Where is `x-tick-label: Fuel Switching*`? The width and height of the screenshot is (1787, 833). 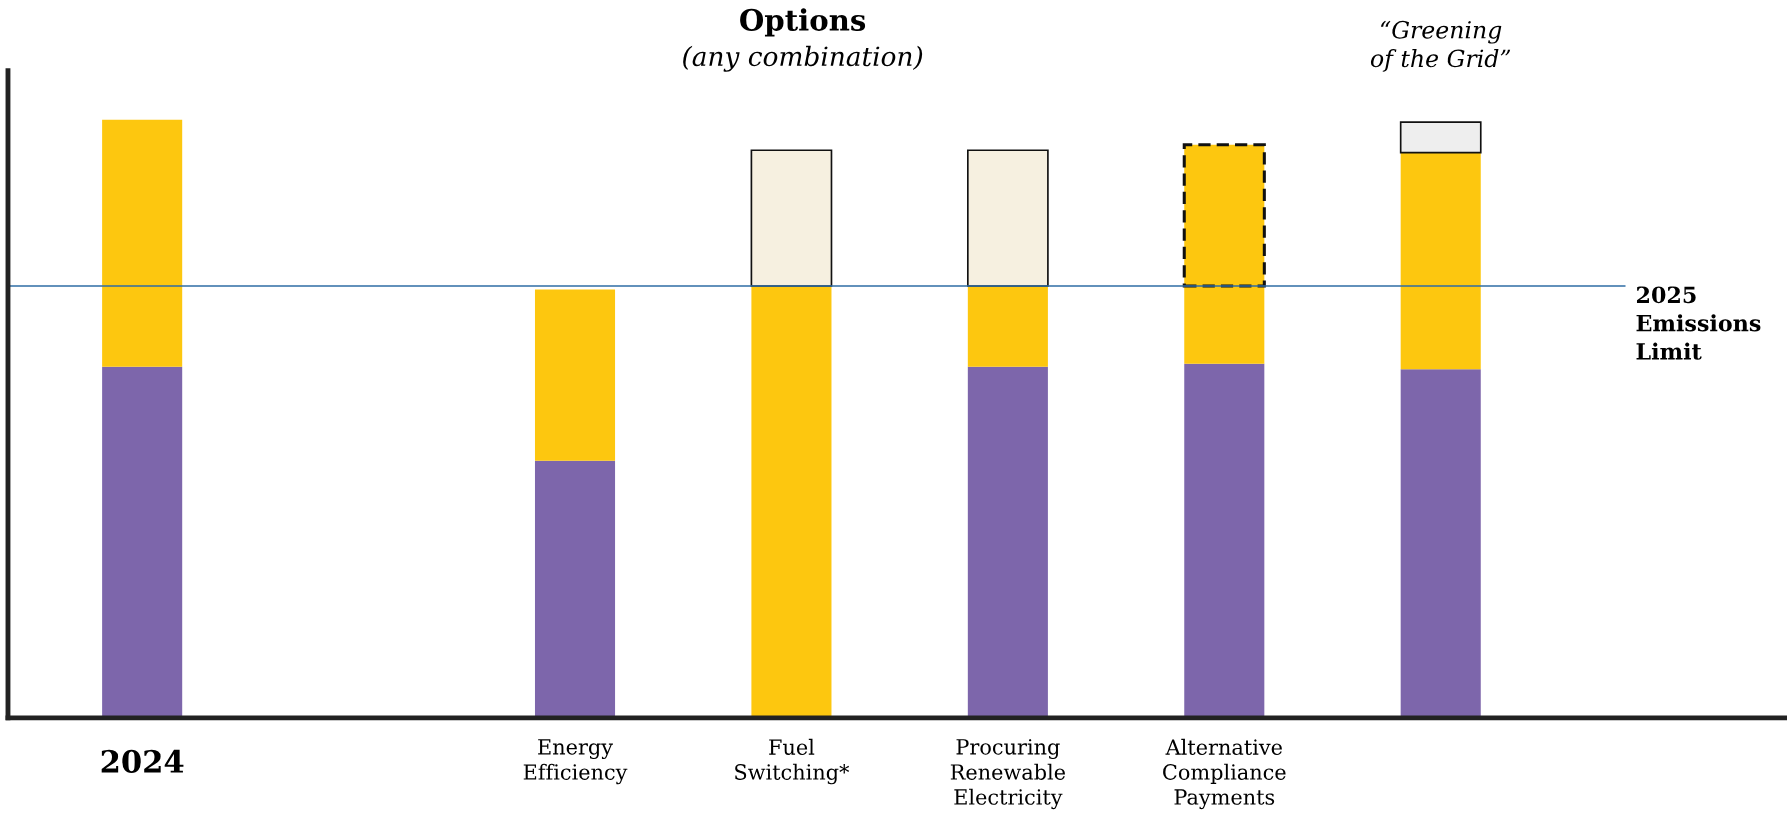 x-tick-label: Fuel Switching* is located at coordinates (792, 761).